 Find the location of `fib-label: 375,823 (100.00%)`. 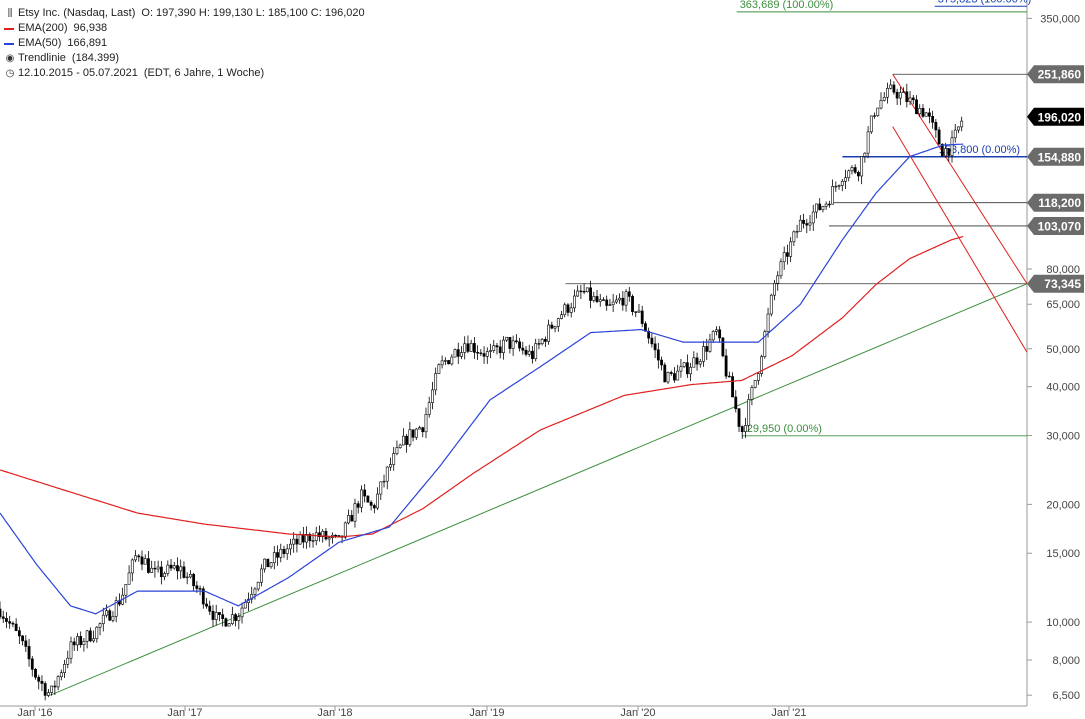

fib-label: 375,823 (100.00%) is located at coordinates (985, 2).